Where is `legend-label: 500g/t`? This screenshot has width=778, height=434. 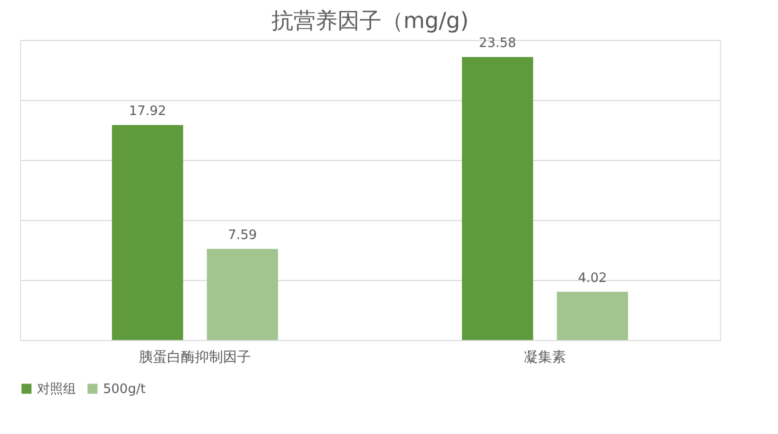 legend-label: 500g/t is located at coordinates (124, 389).